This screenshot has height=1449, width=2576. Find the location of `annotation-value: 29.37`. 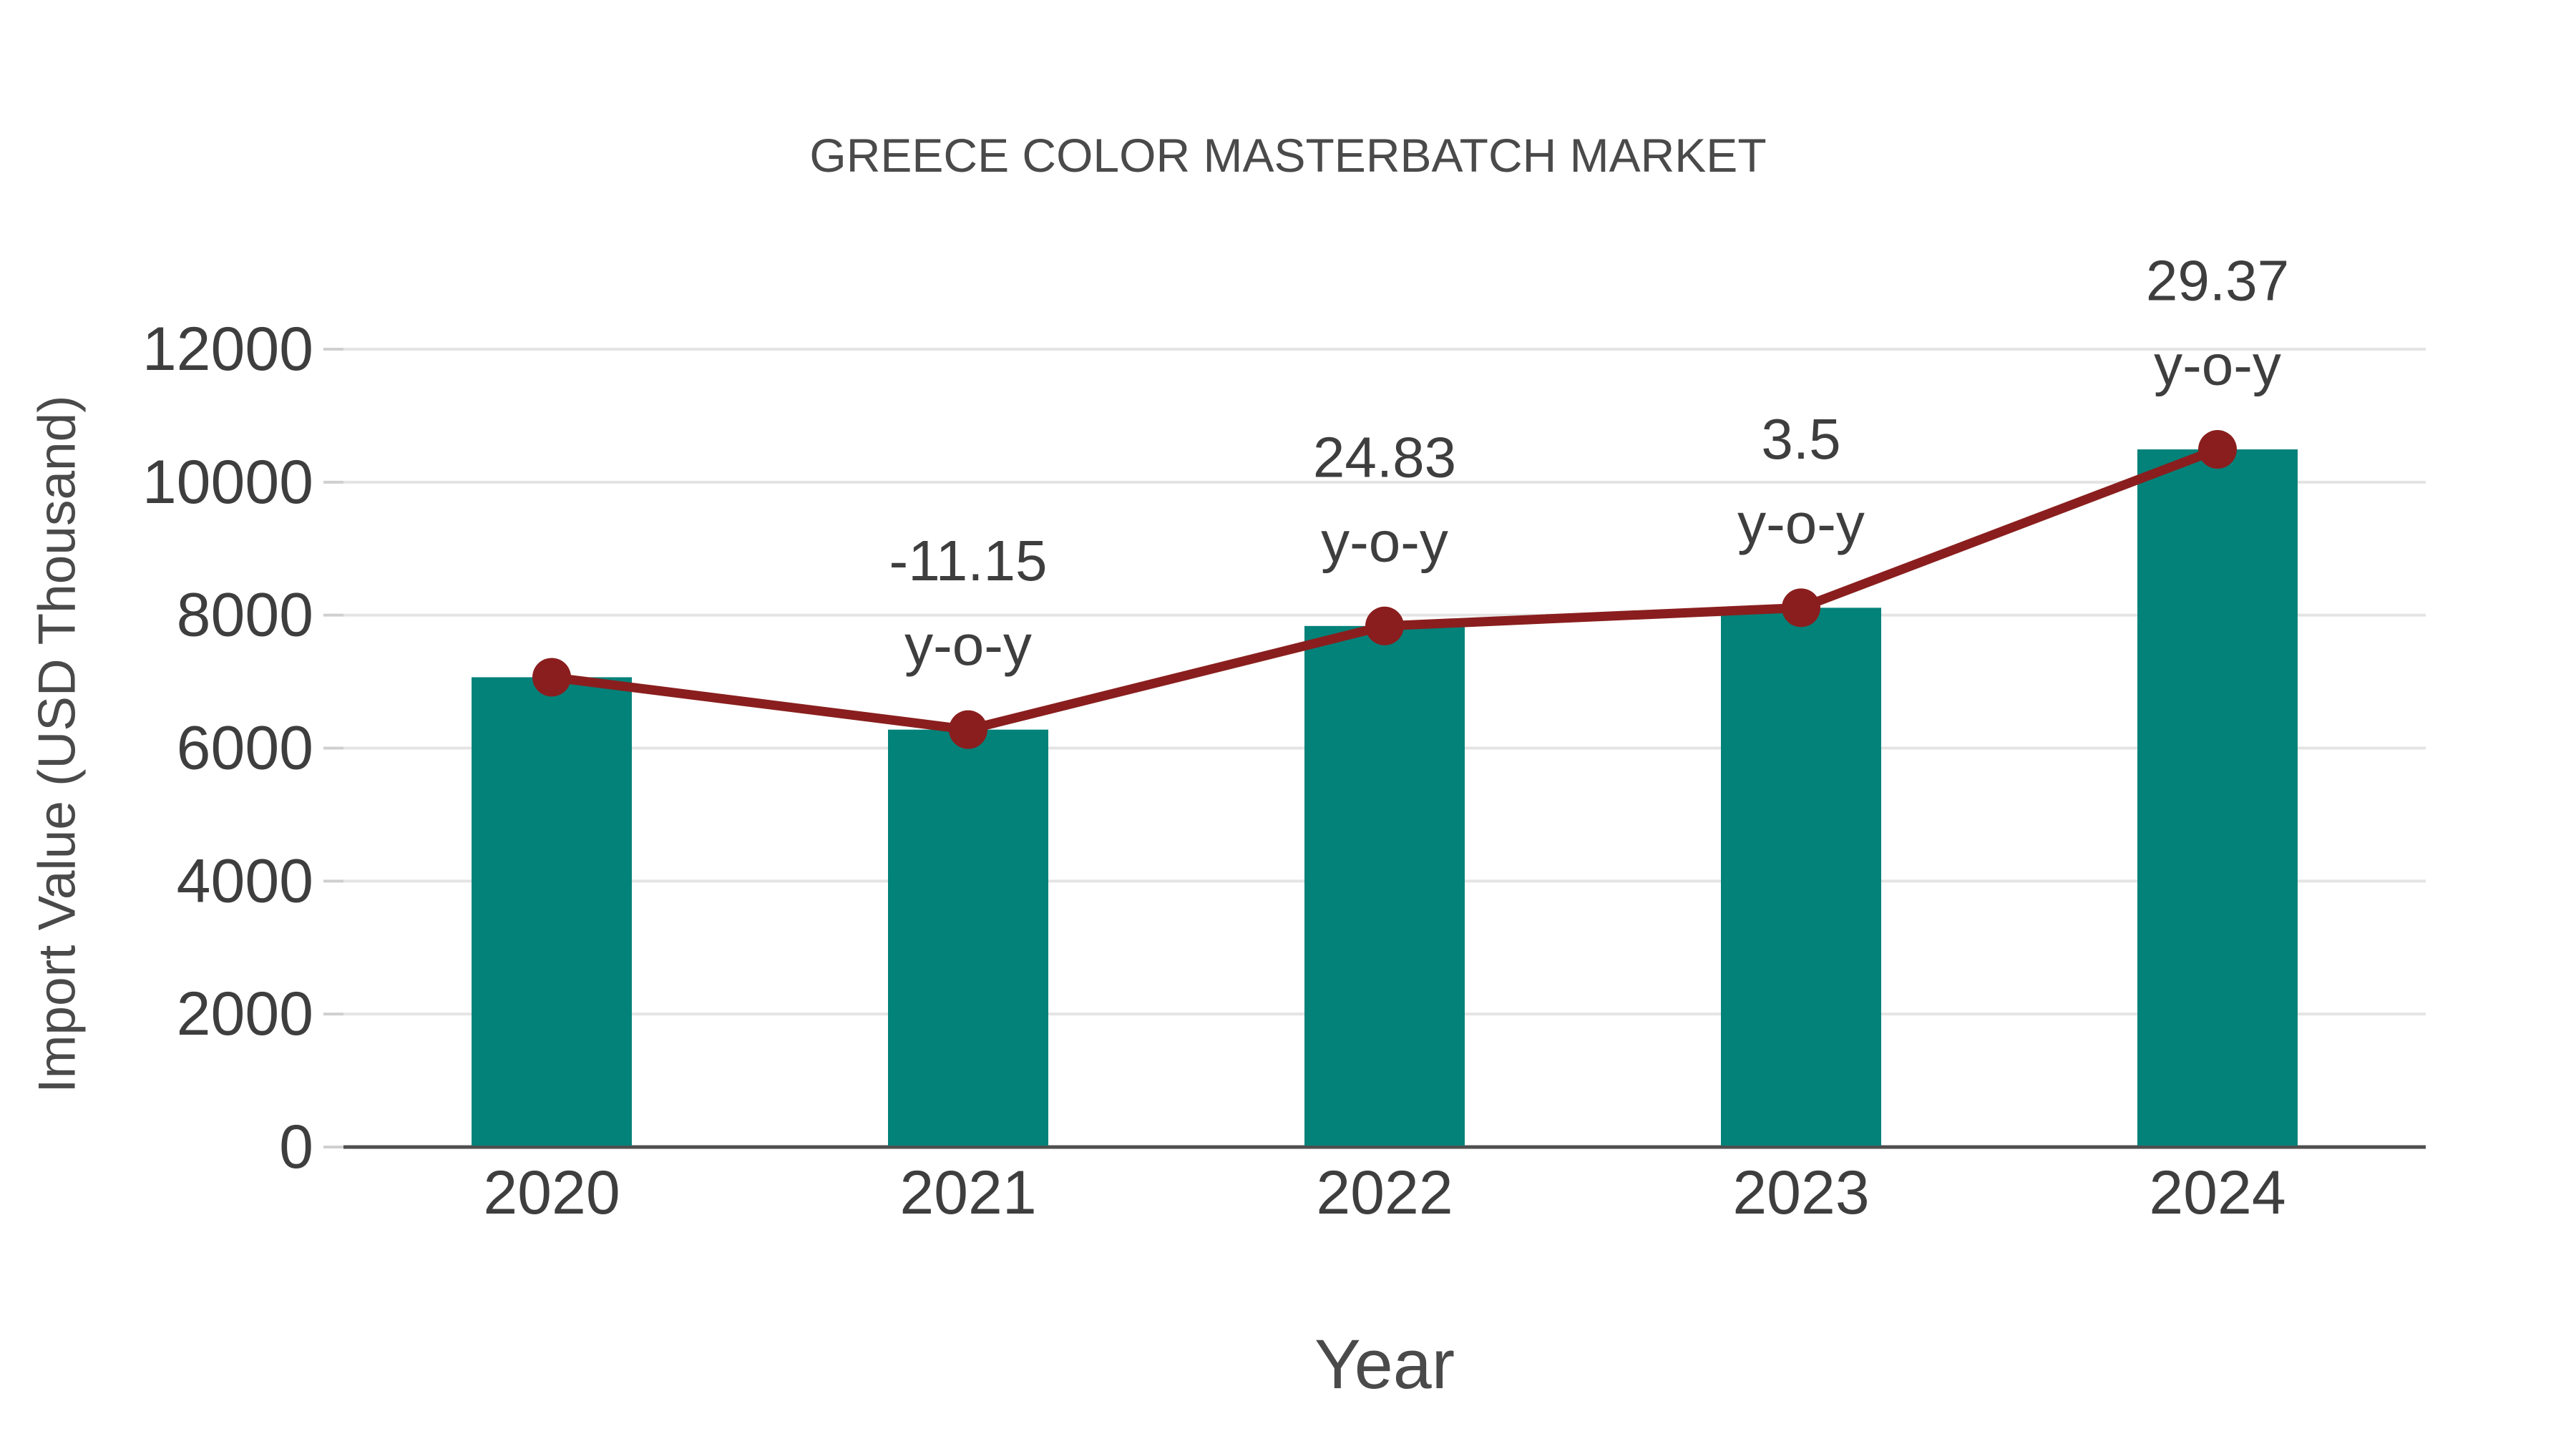

annotation-value: 29.37 is located at coordinates (2217, 281).